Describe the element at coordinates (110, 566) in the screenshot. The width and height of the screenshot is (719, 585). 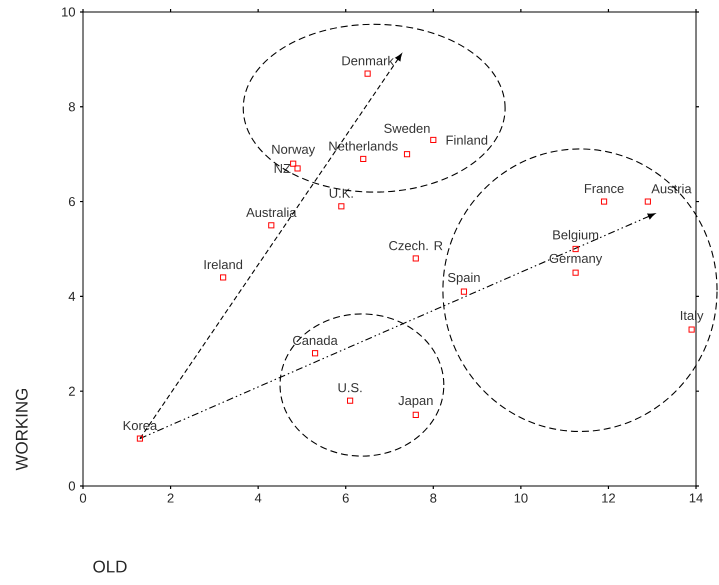
I see `x-axis-title: OLD` at that location.